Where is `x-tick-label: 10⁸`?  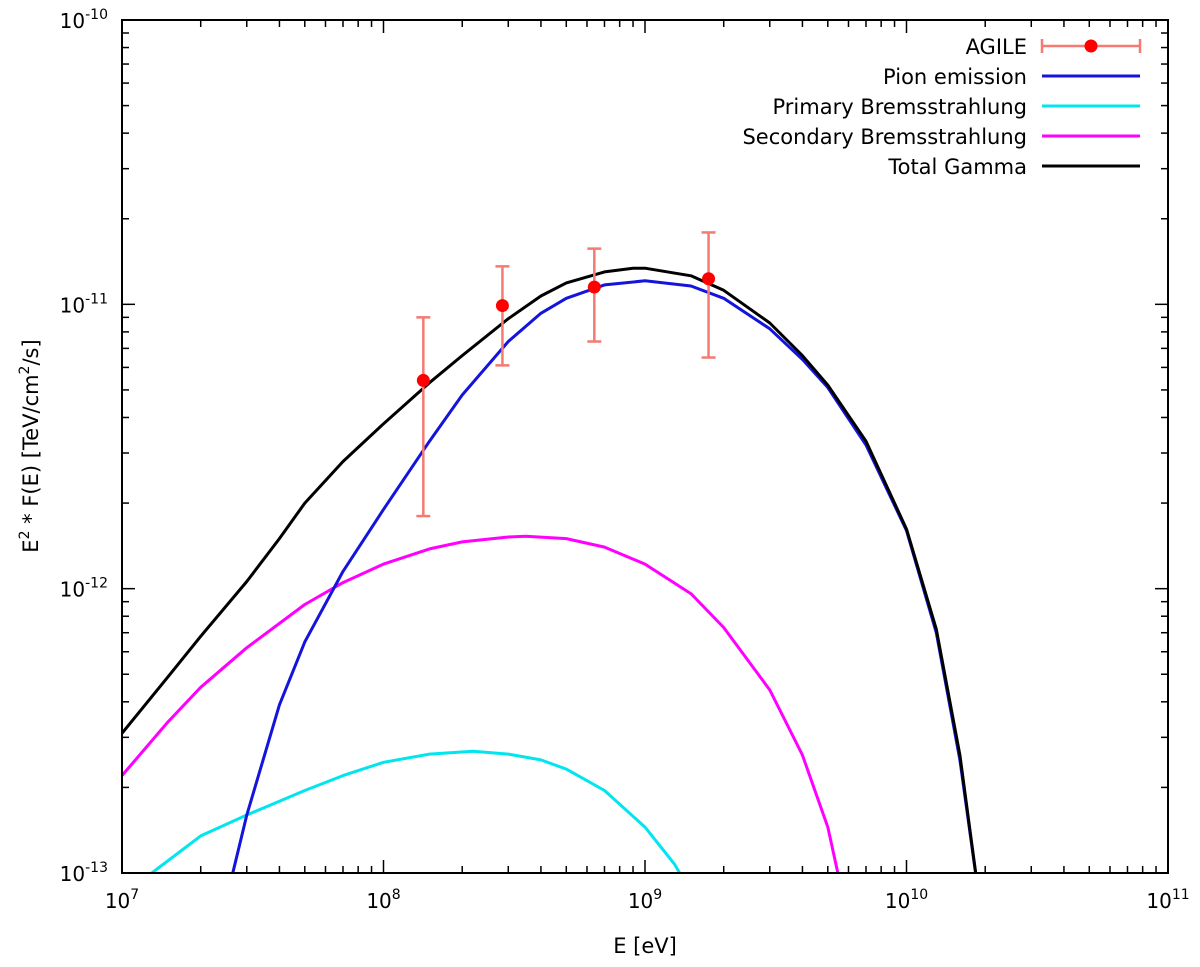
x-tick-label: 10⁸ is located at coordinates (383, 900).